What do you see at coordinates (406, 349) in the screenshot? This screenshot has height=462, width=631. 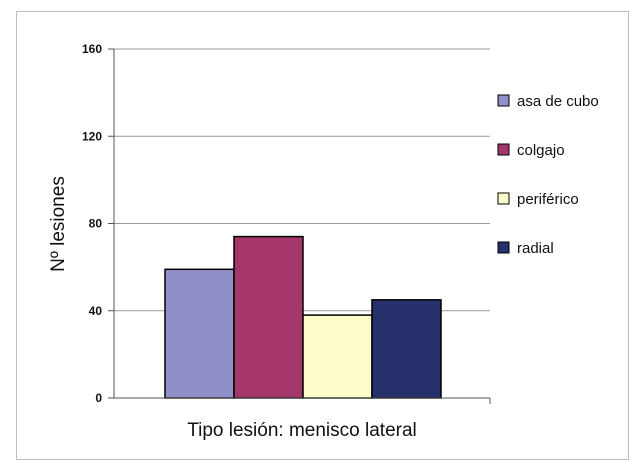 I see `bar-radial` at bounding box center [406, 349].